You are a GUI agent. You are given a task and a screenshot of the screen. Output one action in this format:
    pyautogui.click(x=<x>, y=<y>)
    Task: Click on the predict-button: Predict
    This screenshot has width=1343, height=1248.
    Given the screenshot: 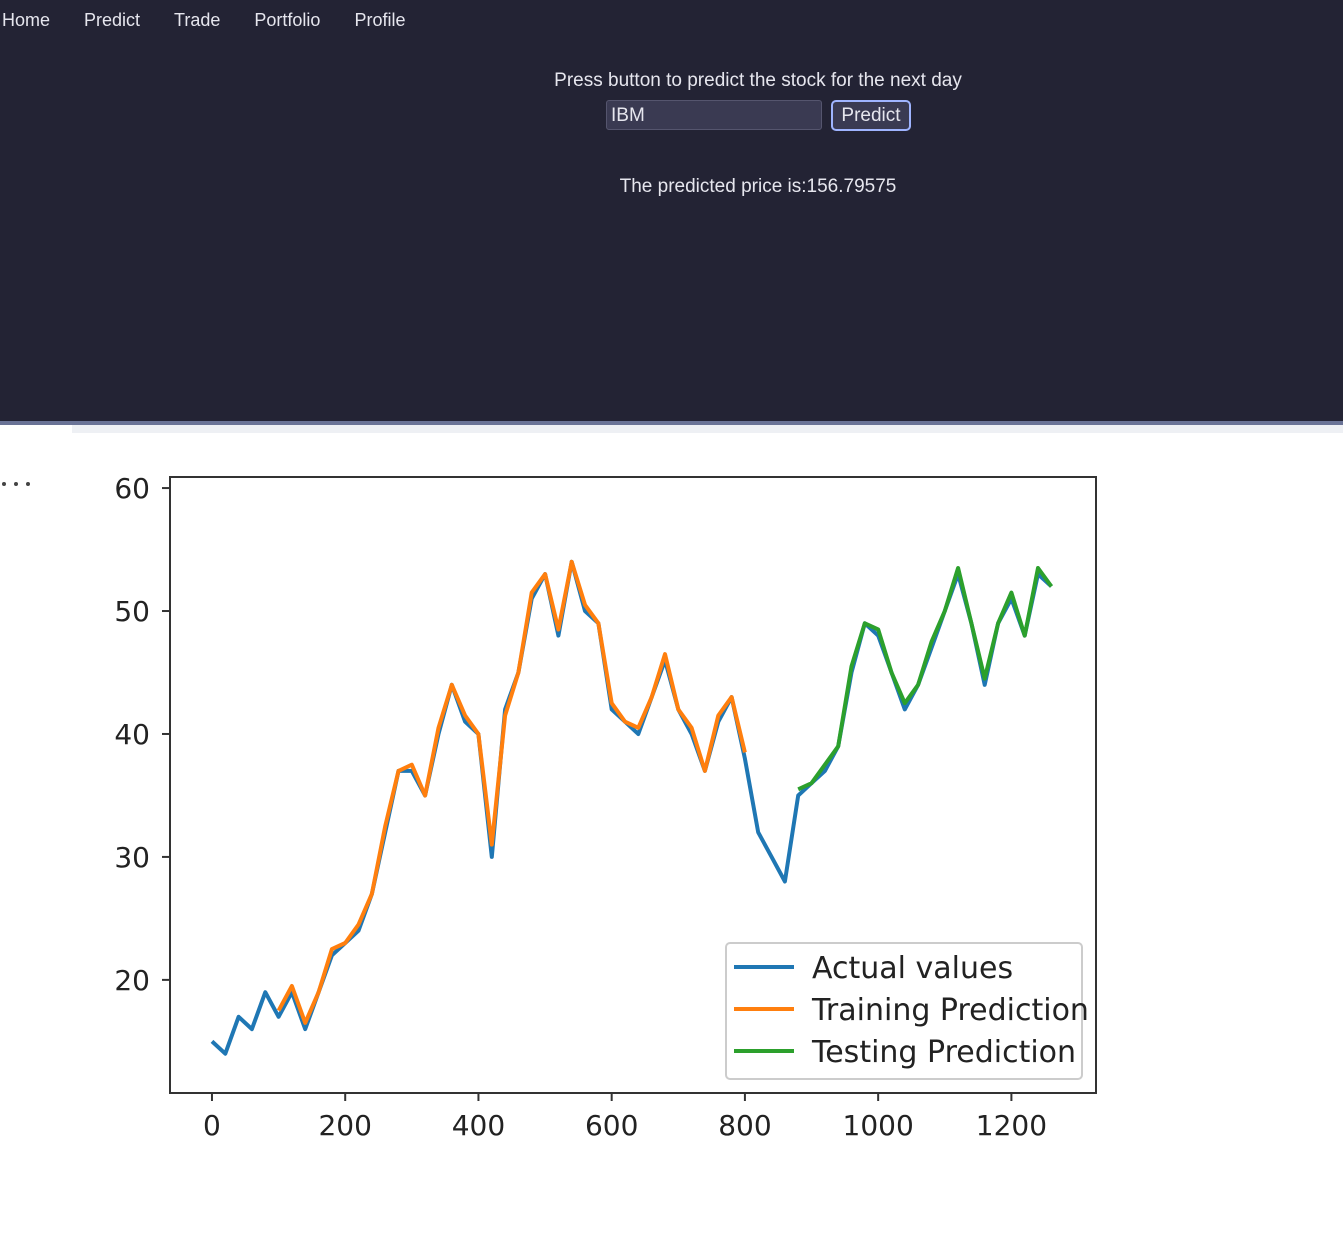 What is the action you would take?
    pyautogui.click(x=871, y=115)
    